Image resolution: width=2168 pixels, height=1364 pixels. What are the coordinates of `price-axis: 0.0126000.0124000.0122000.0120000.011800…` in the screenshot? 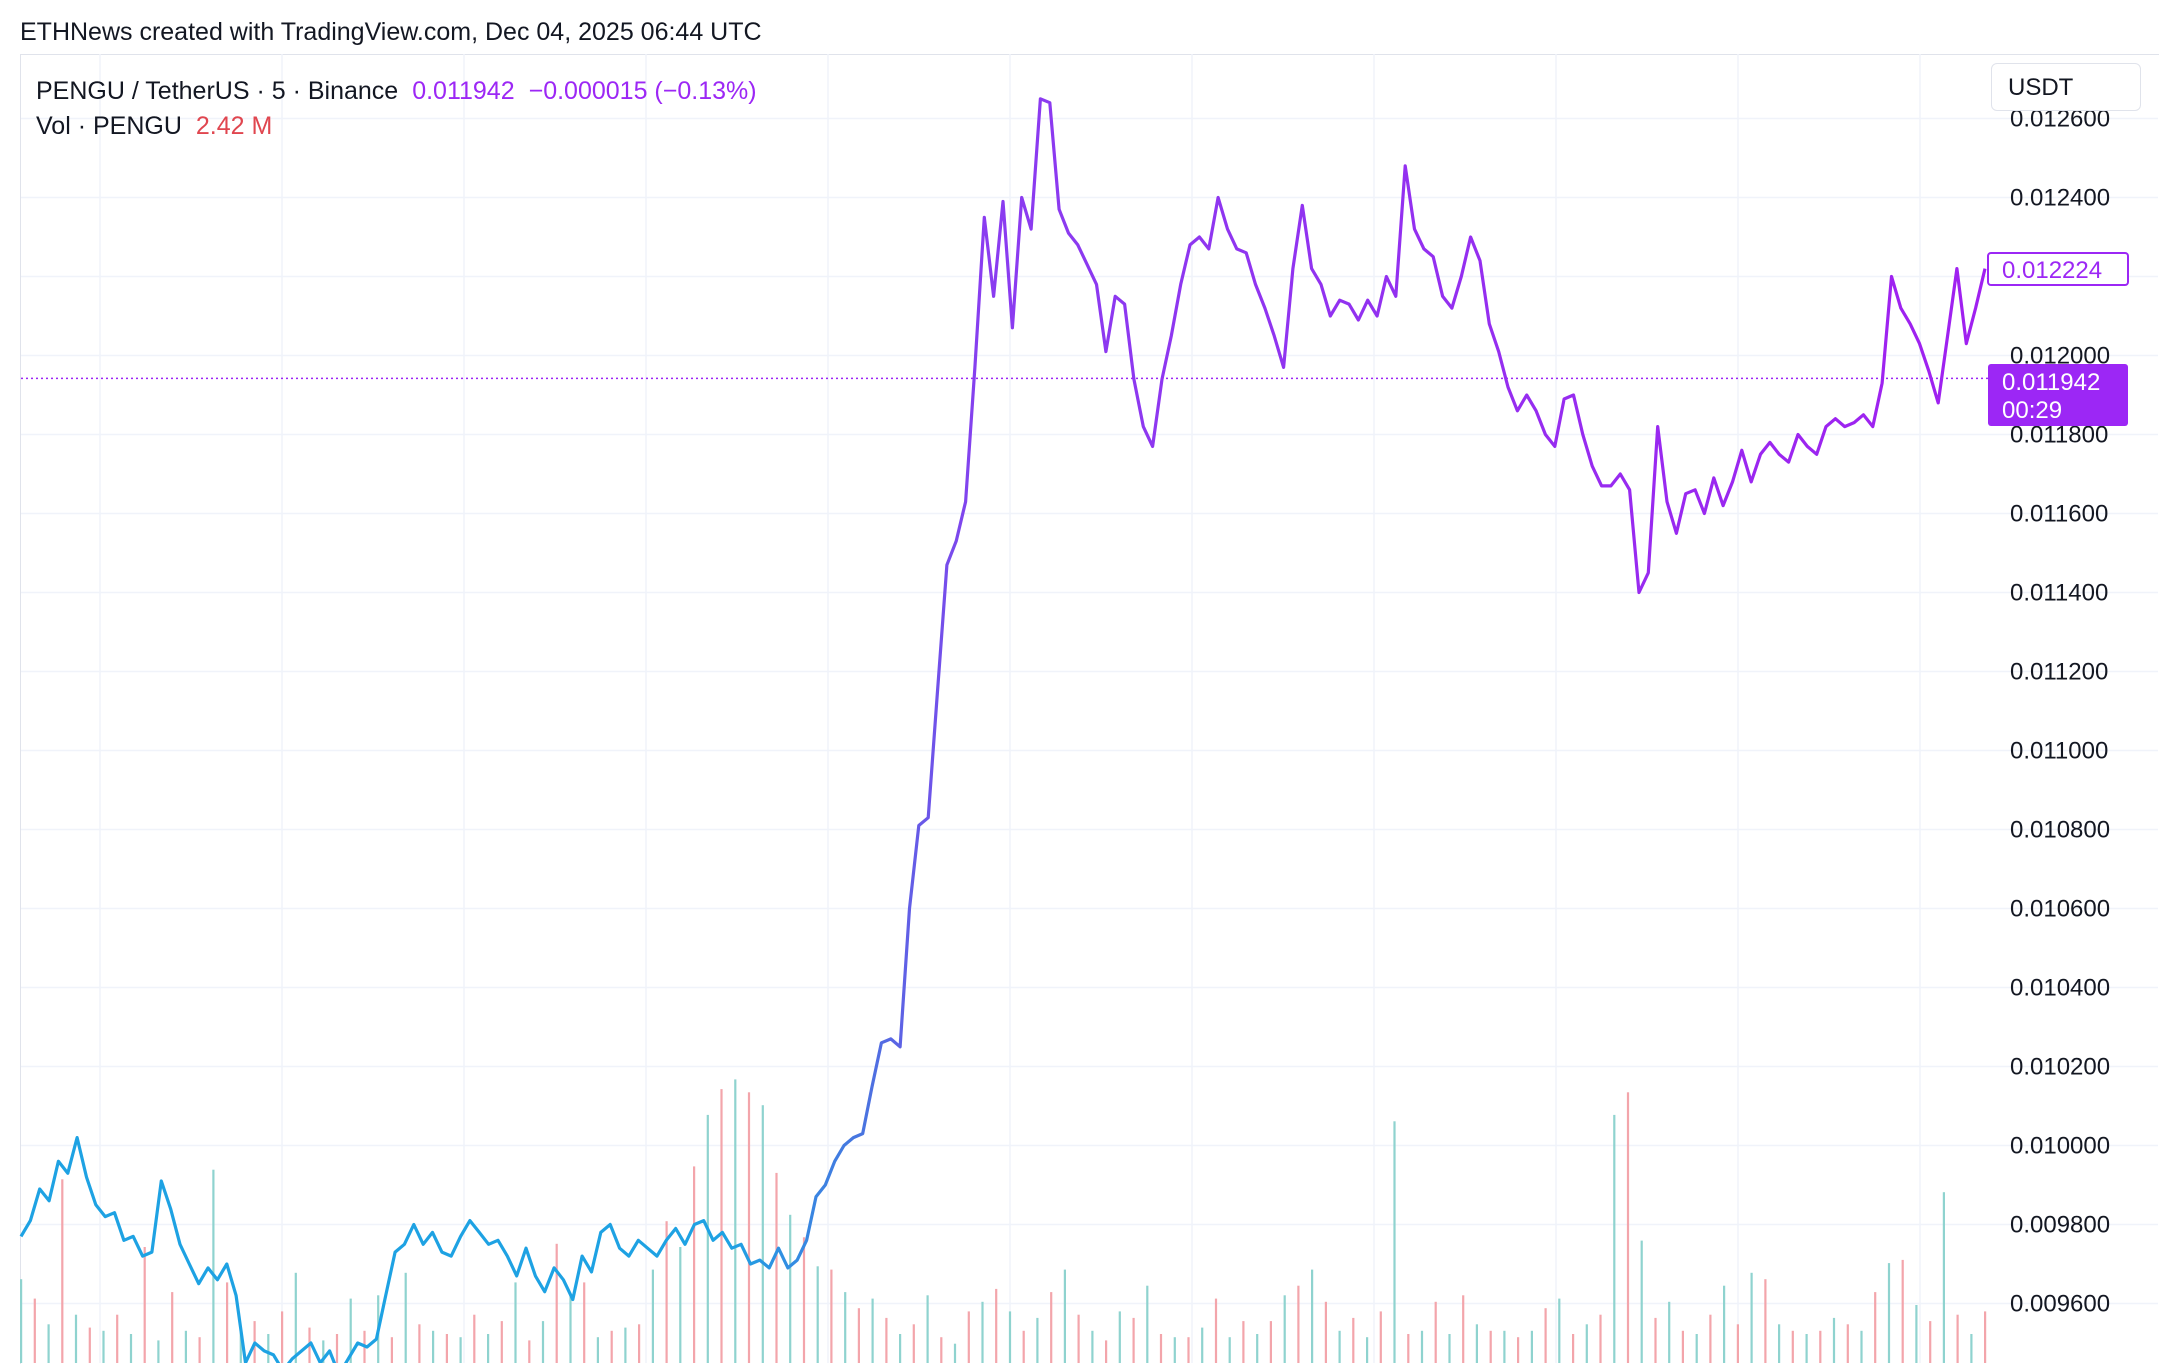 It's located at (2060, 712).